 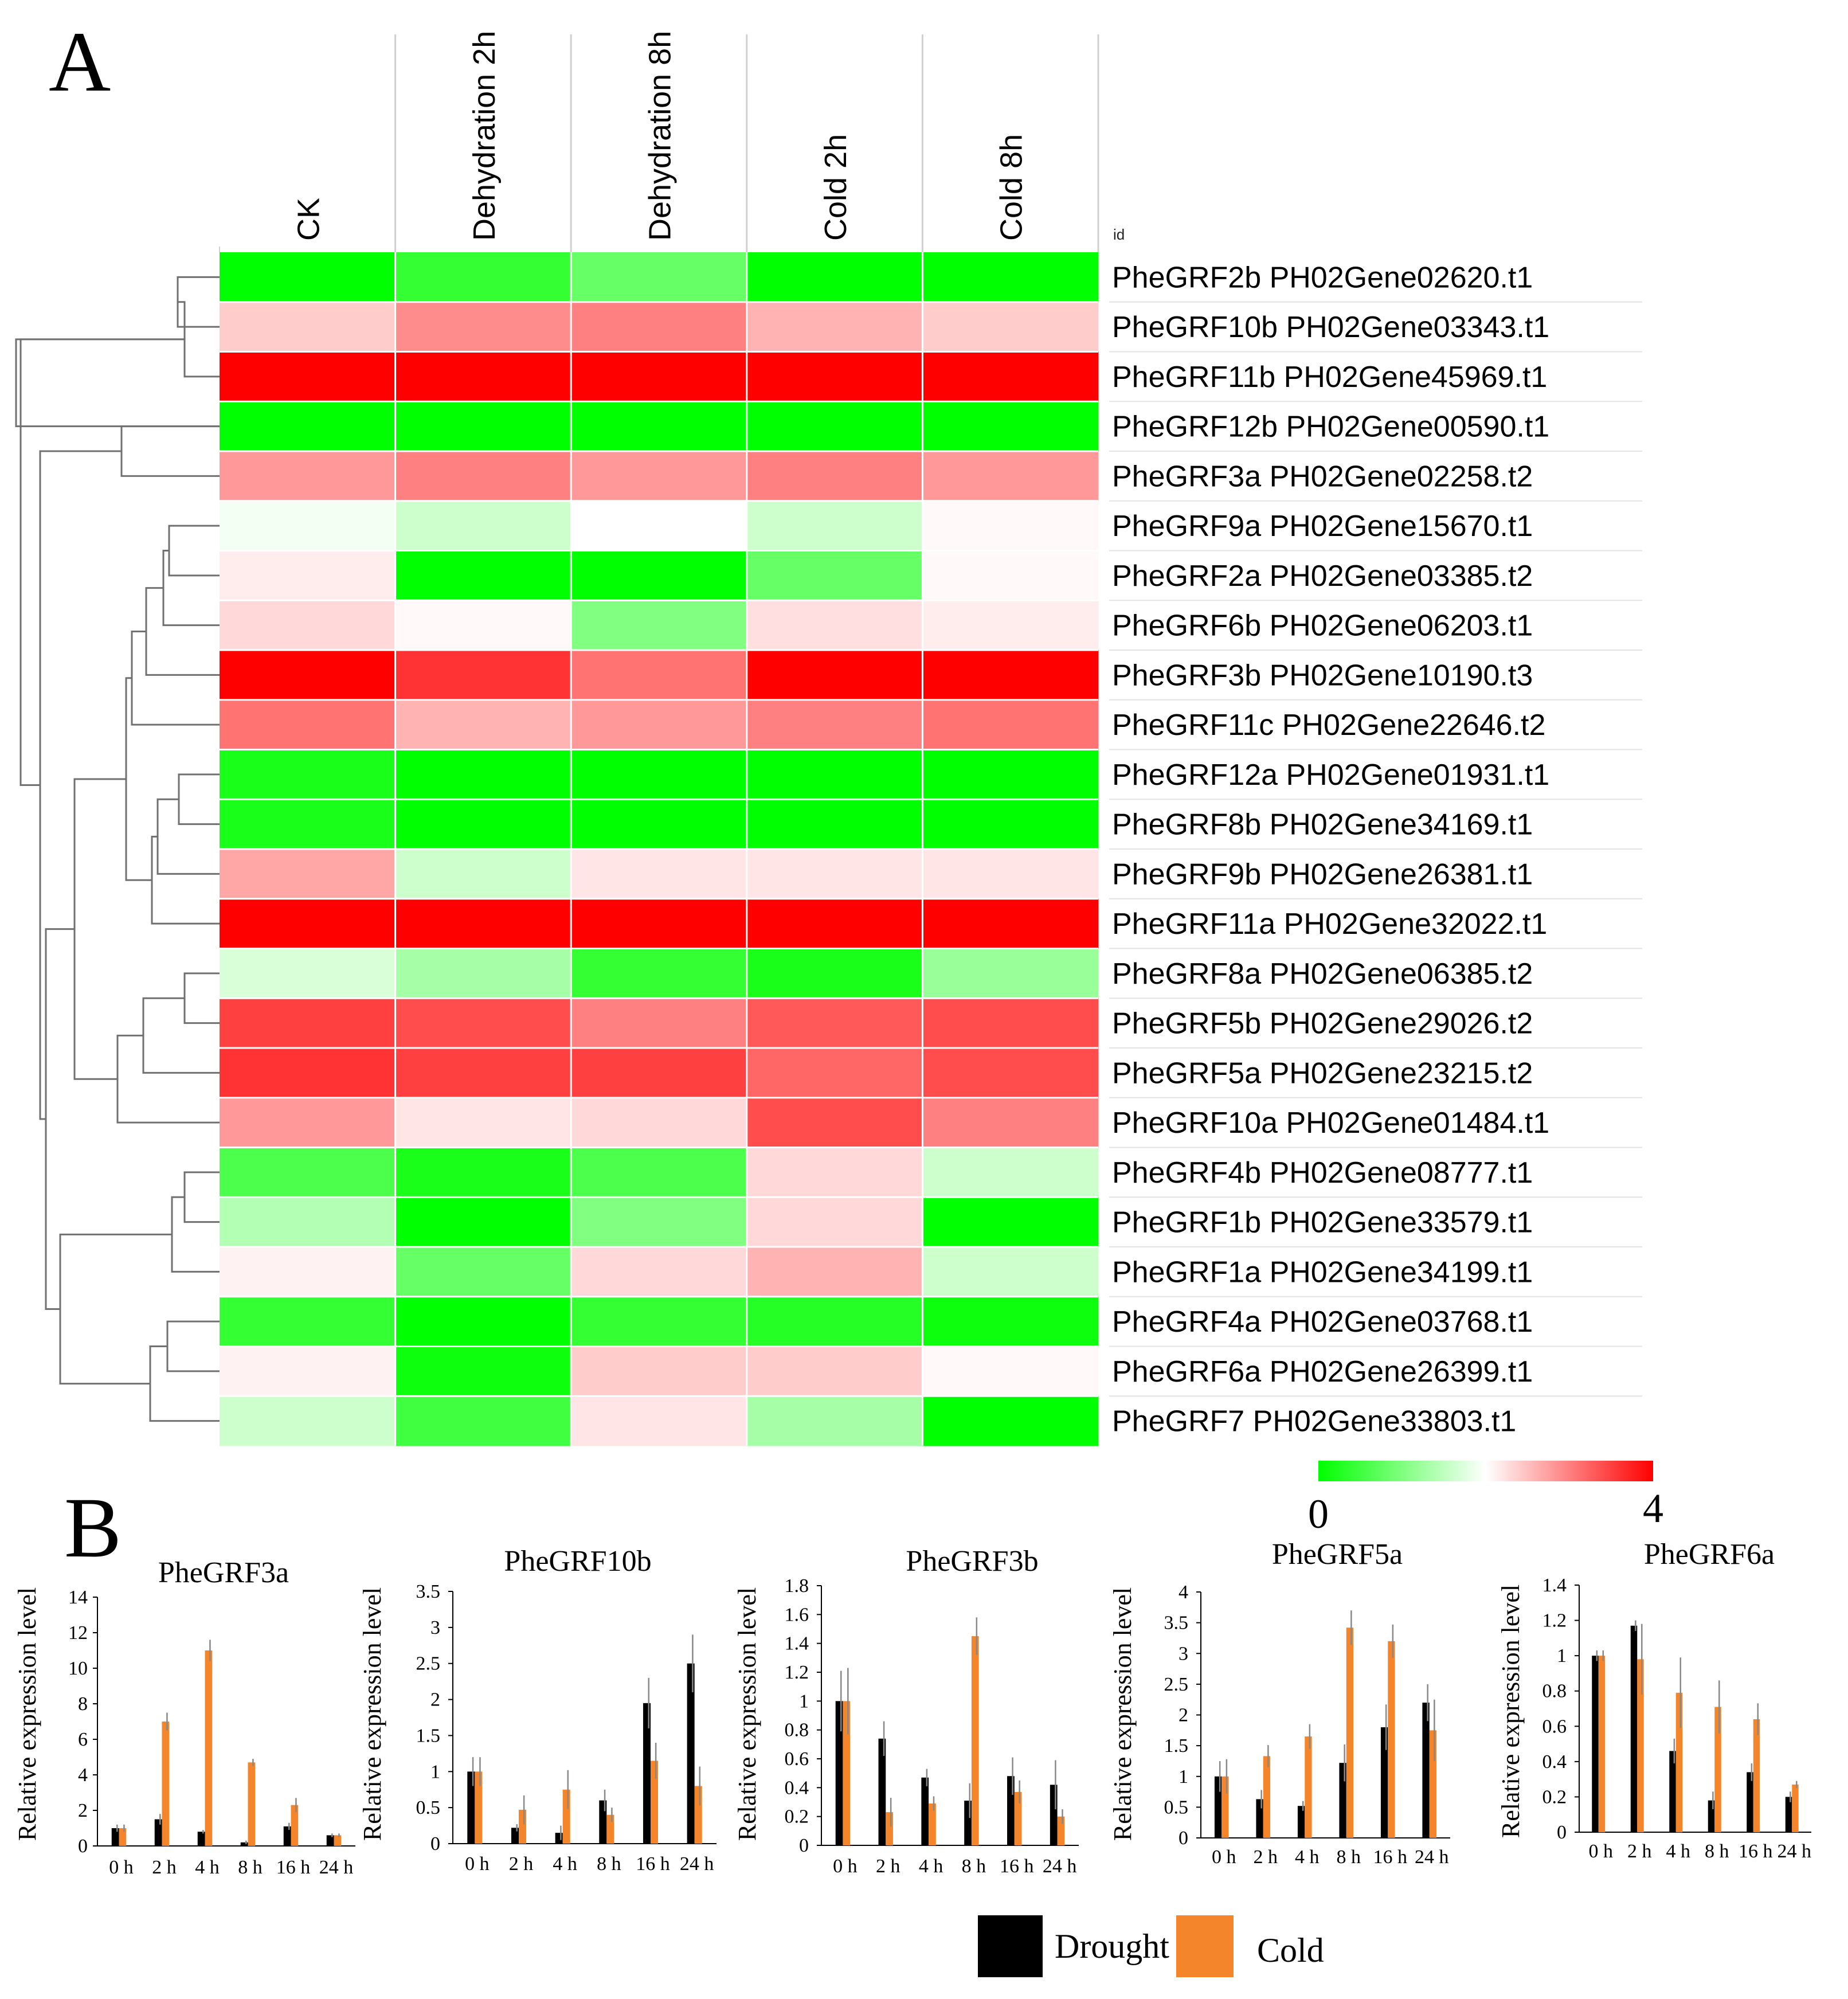 I want to click on heatmap-row-label: PheGRF11c PH02Gene22646.t2, so click(x=1329, y=726).